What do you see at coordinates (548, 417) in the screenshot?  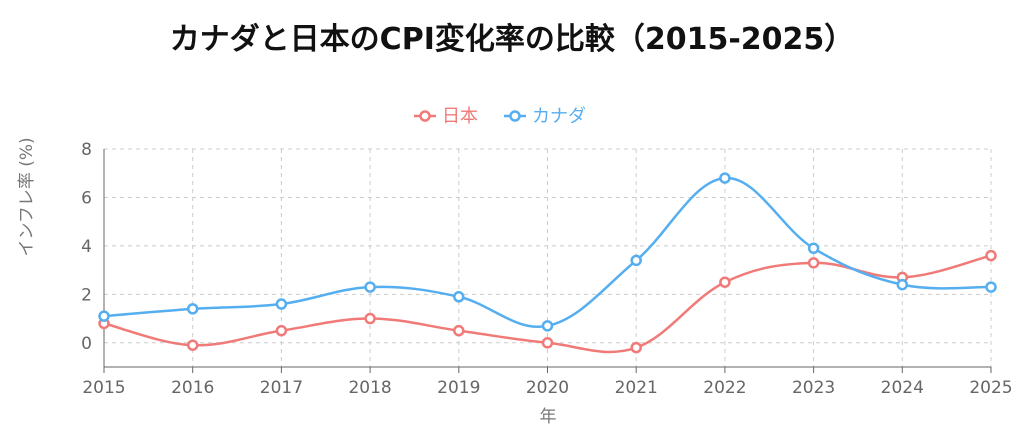 I see `x-axis-title: 年` at bounding box center [548, 417].